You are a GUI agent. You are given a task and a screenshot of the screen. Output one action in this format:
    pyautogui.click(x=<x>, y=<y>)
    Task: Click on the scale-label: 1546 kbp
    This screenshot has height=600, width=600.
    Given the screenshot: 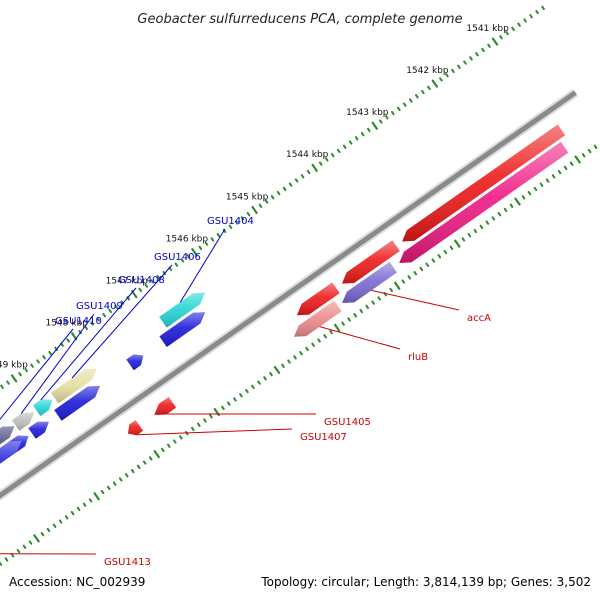 What is the action you would take?
    pyautogui.click(x=187, y=239)
    